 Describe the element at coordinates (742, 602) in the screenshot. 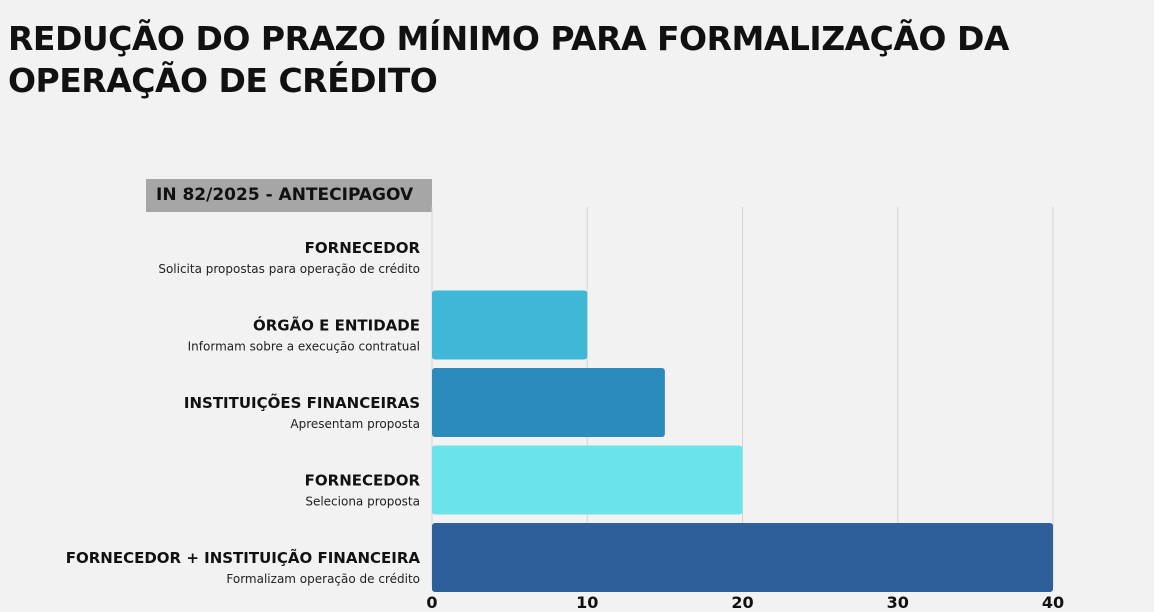

I see `x-tick-label: 20` at that location.